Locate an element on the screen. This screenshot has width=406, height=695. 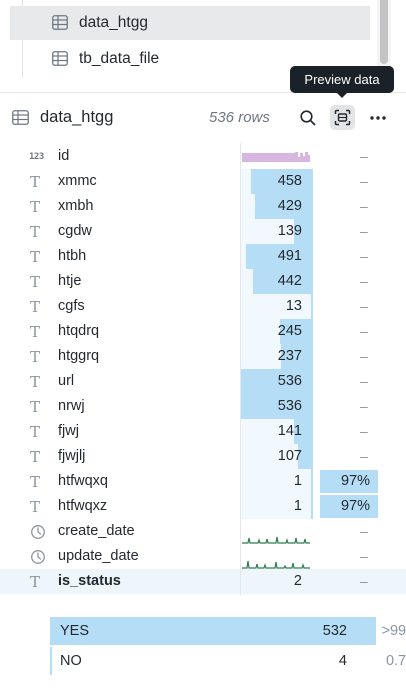
distinct-count: 139 is located at coordinates (289, 231).